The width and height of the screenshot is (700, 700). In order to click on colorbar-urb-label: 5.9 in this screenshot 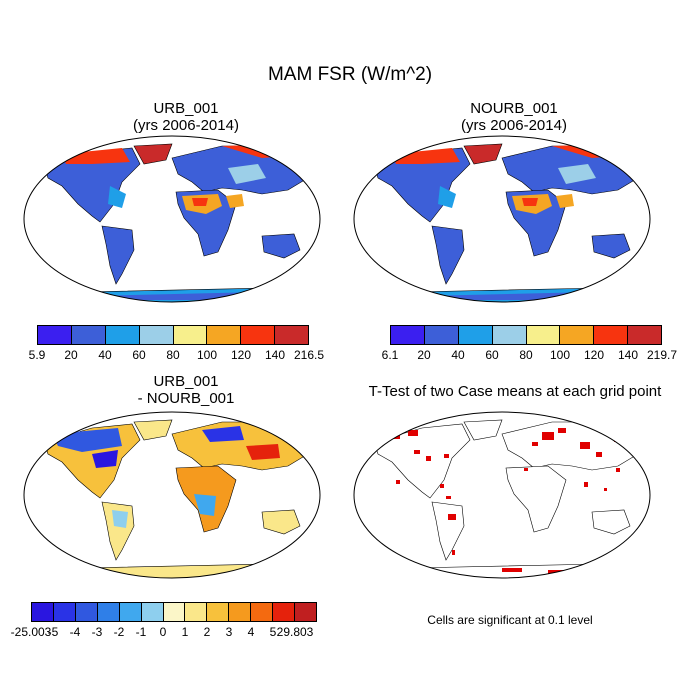, I will do `click(37, 355)`.